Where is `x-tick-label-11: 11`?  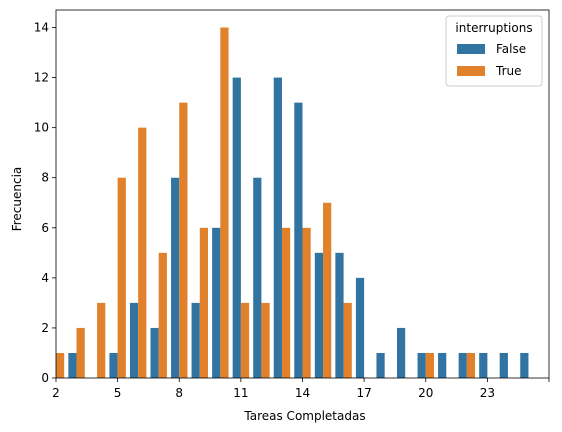
x-tick-label-11: 11 is located at coordinates (240, 393).